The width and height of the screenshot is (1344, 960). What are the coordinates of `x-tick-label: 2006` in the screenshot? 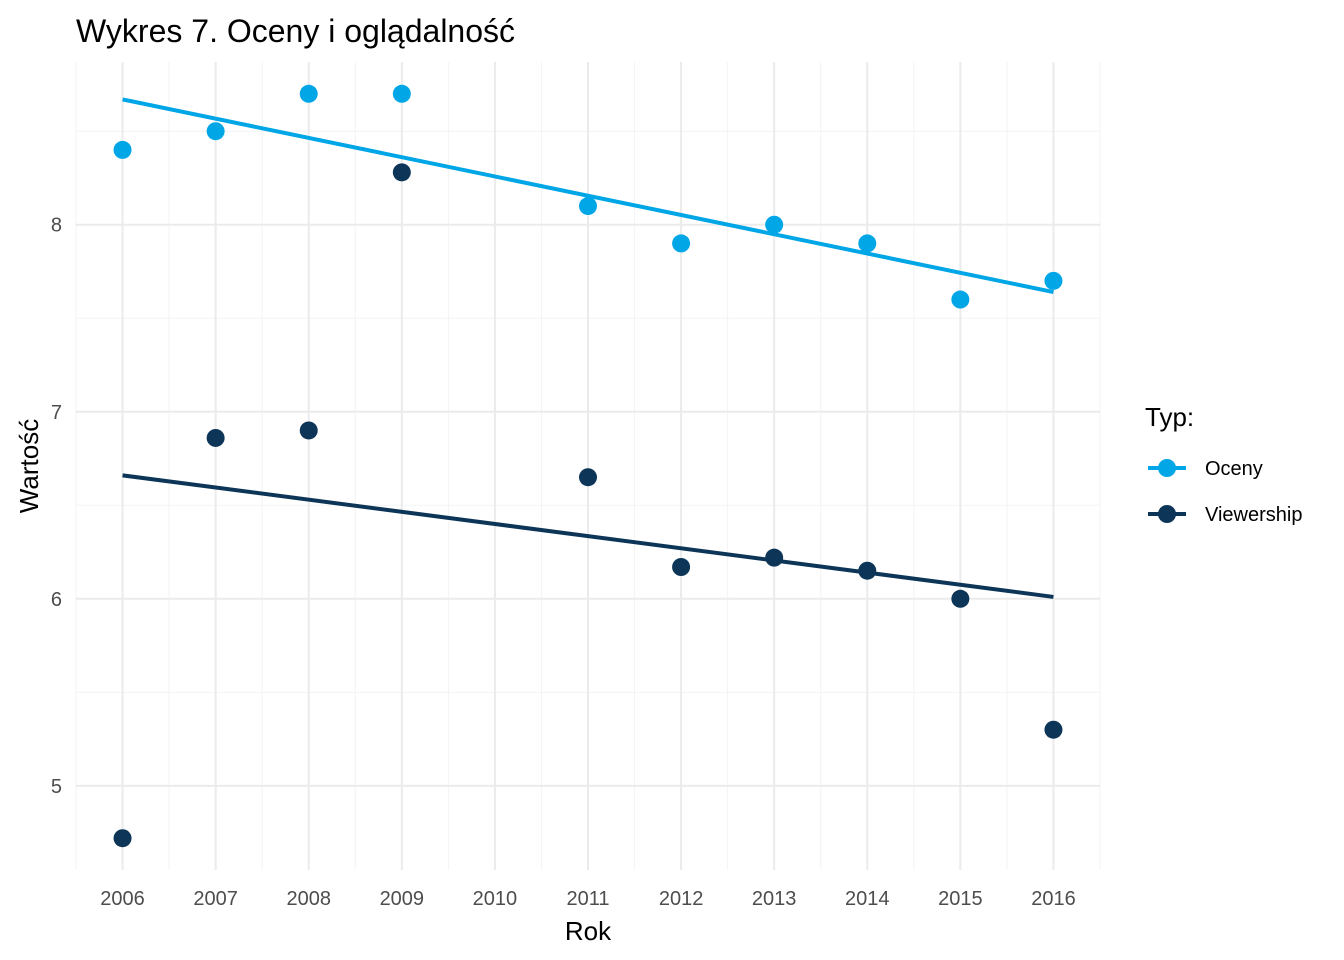 It's located at (122, 899).